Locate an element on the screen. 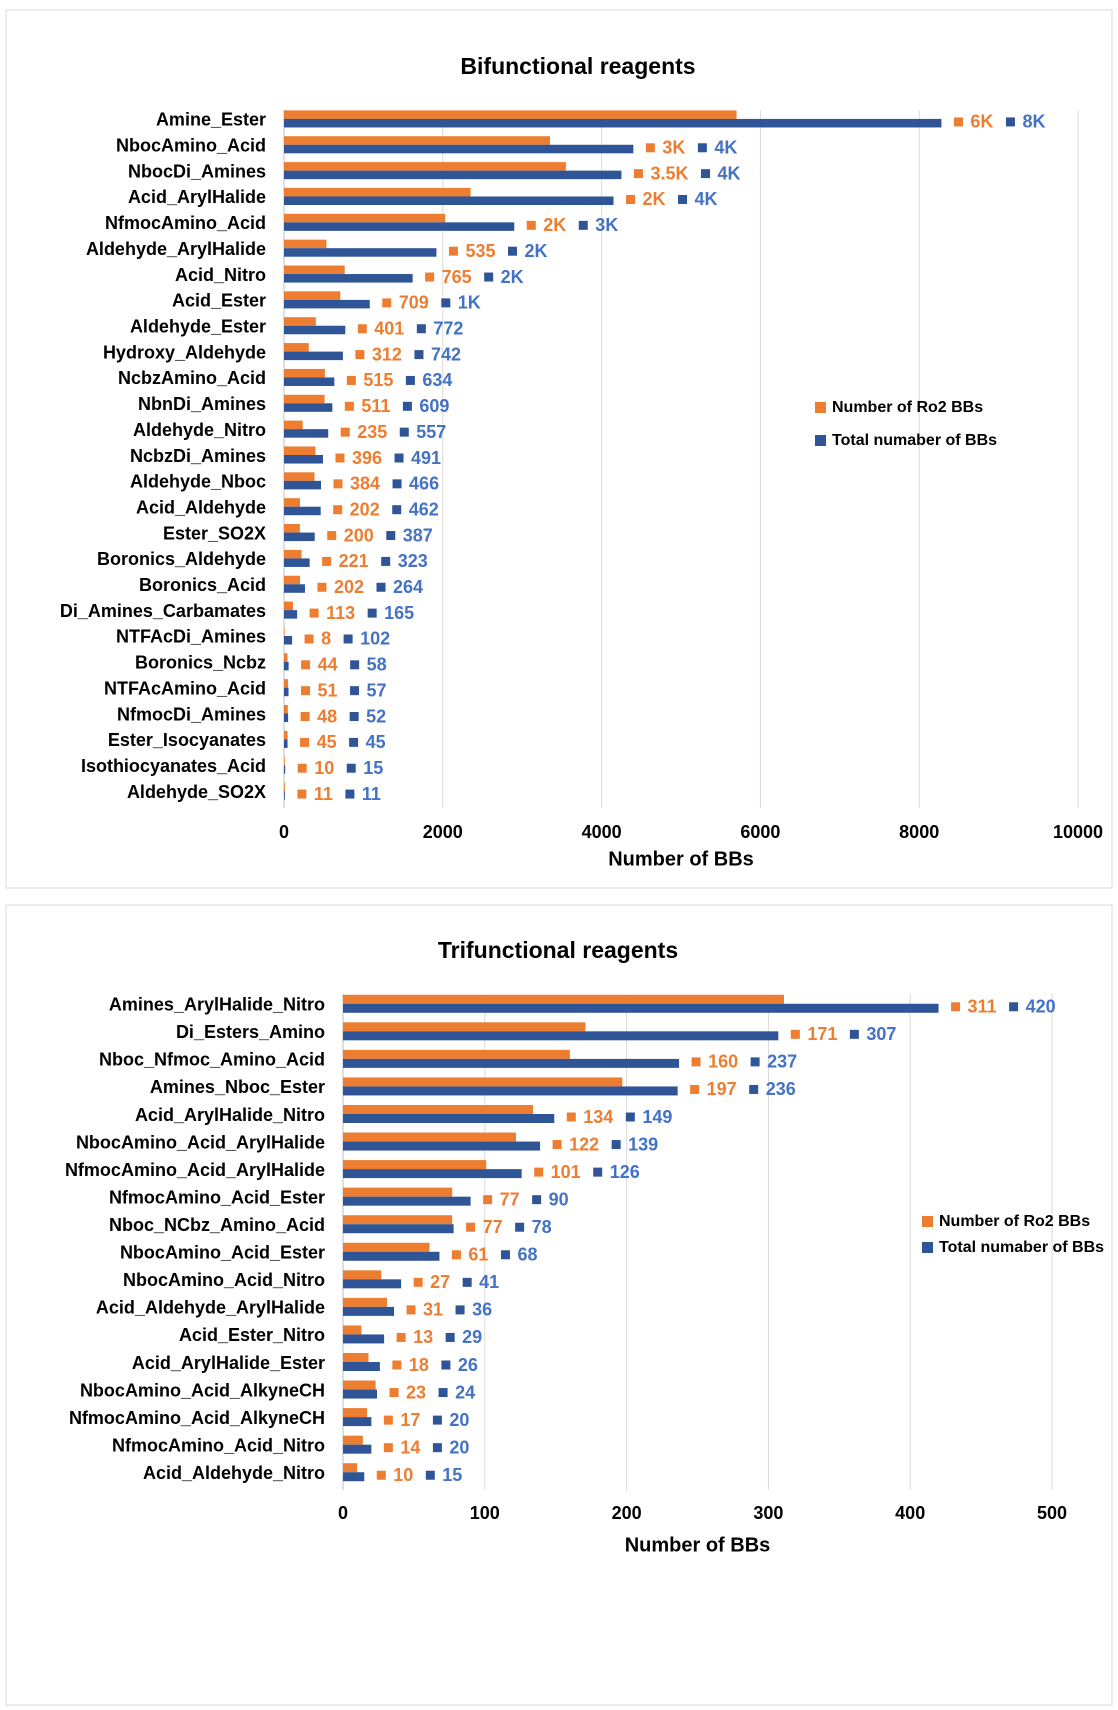 The image size is (1118, 1710). x-tick-label: 10000 is located at coordinates (1078, 832).